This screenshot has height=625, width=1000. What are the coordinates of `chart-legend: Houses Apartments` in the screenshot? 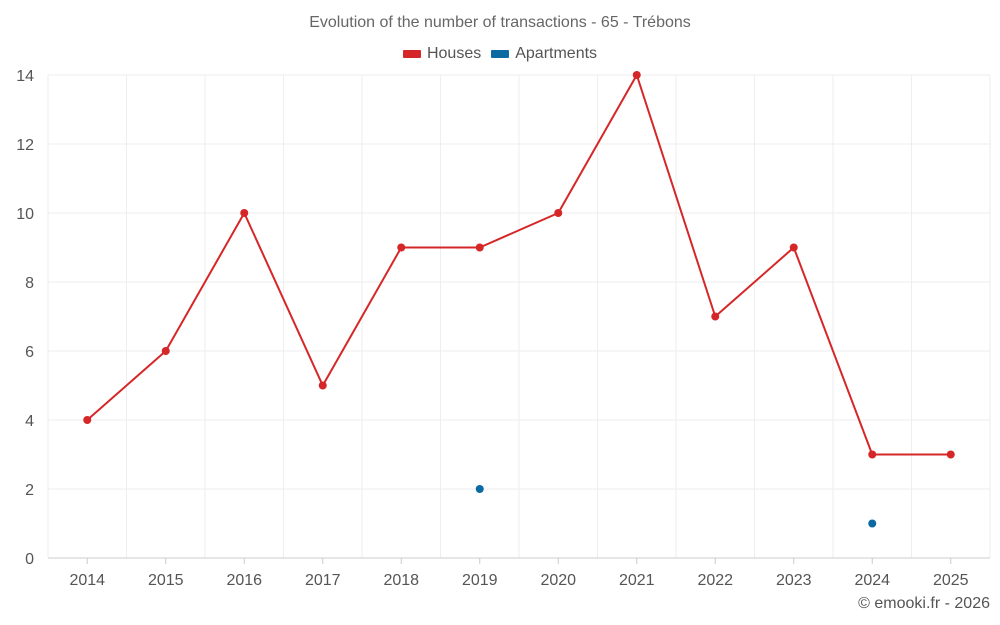 It's located at (500, 54).